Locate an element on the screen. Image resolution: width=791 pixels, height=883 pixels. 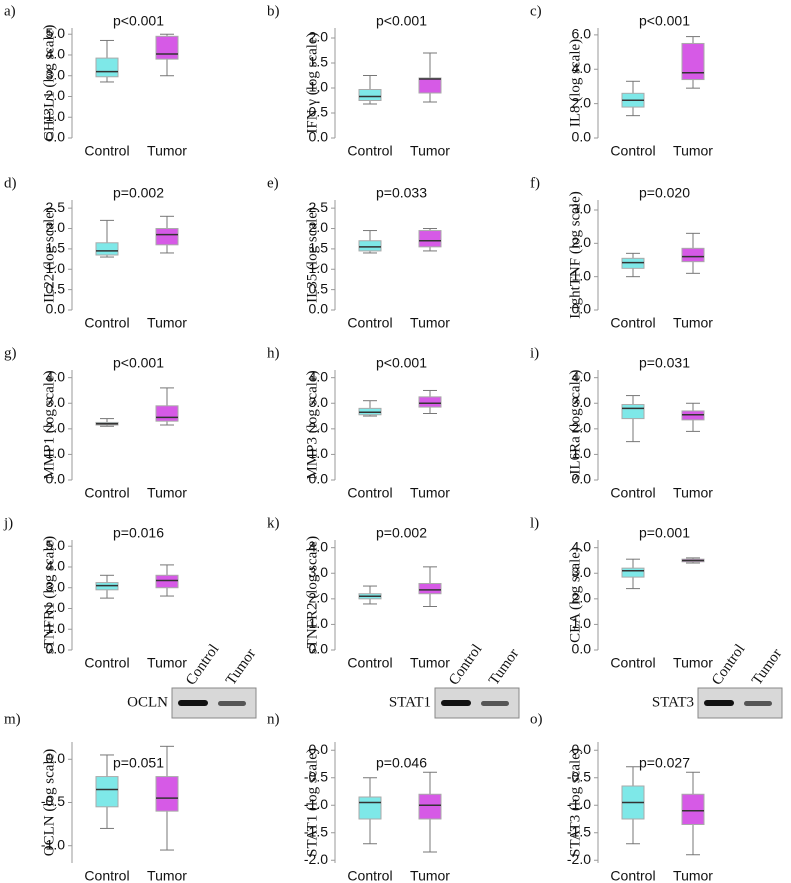
y-axis-label: IL22 (log scale) is located at coordinates (49, 255).